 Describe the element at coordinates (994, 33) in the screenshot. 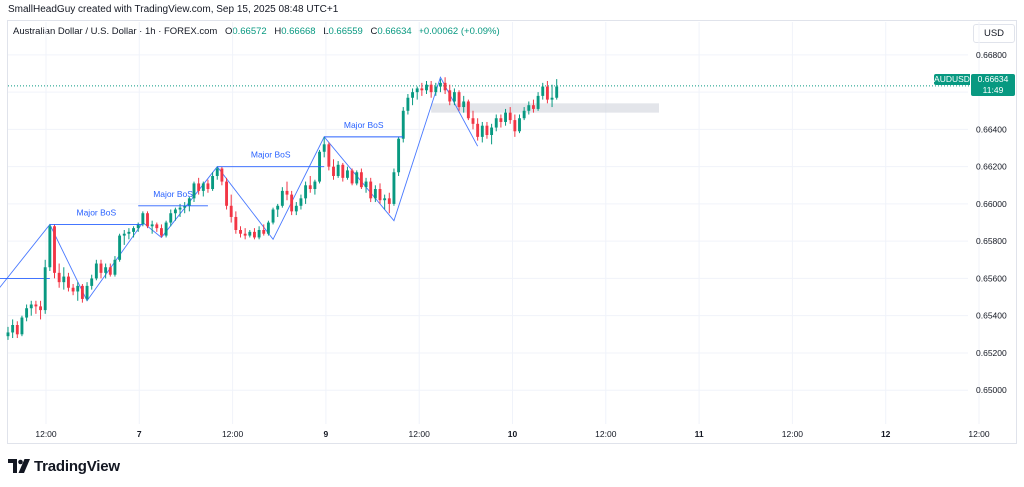

I see `currency-button: USD` at that location.